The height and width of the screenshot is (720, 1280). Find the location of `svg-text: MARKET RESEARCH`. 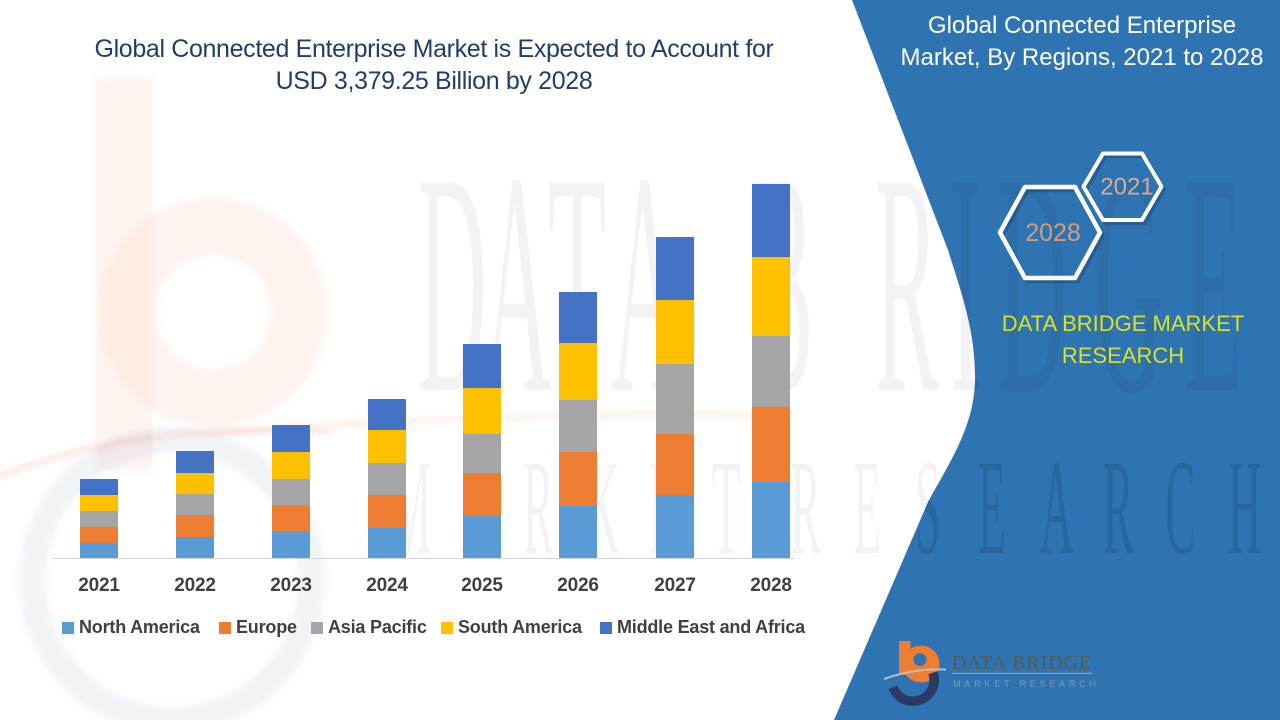

svg-text: MARKET RESEARCH is located at coordinates (1026, 684).